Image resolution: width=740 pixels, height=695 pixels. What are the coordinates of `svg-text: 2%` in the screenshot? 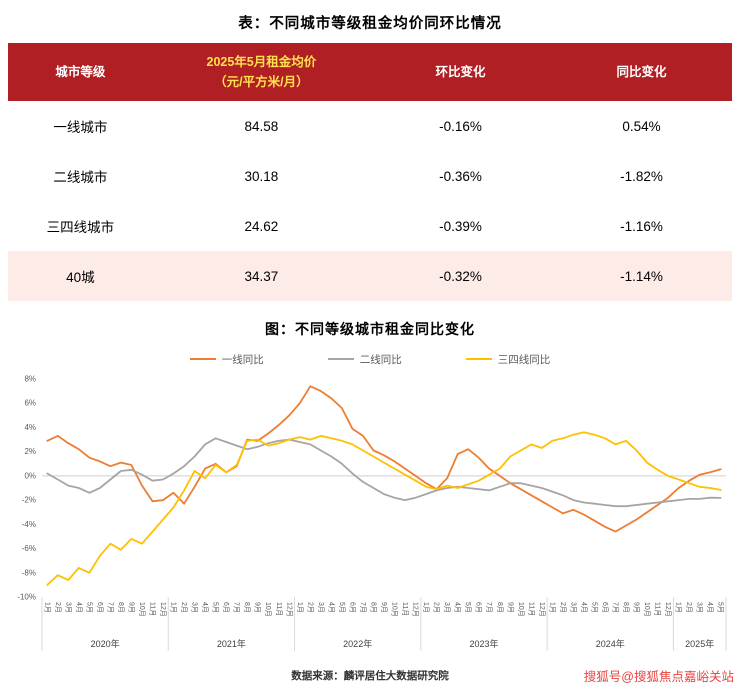 It's located at (30, 451).